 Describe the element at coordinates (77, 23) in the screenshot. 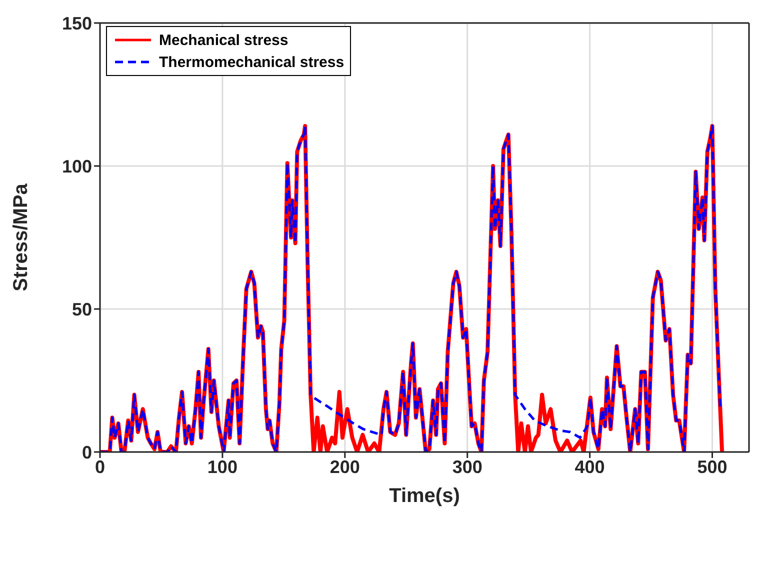

I see `y-tick-label: 150` at that location.